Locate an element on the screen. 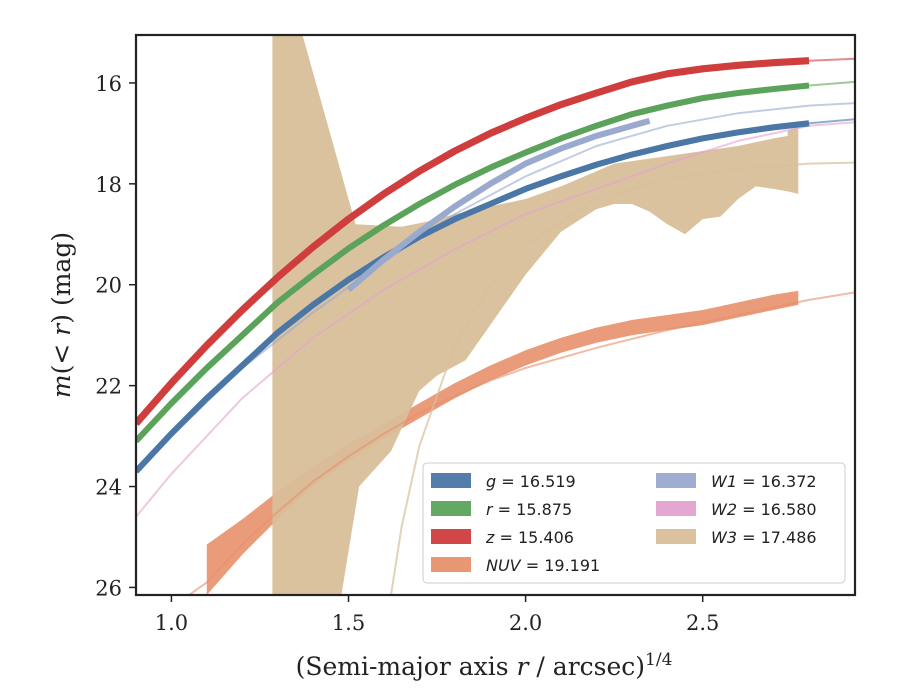  y-tick-label: 24 is located at coordinates (108, 488).